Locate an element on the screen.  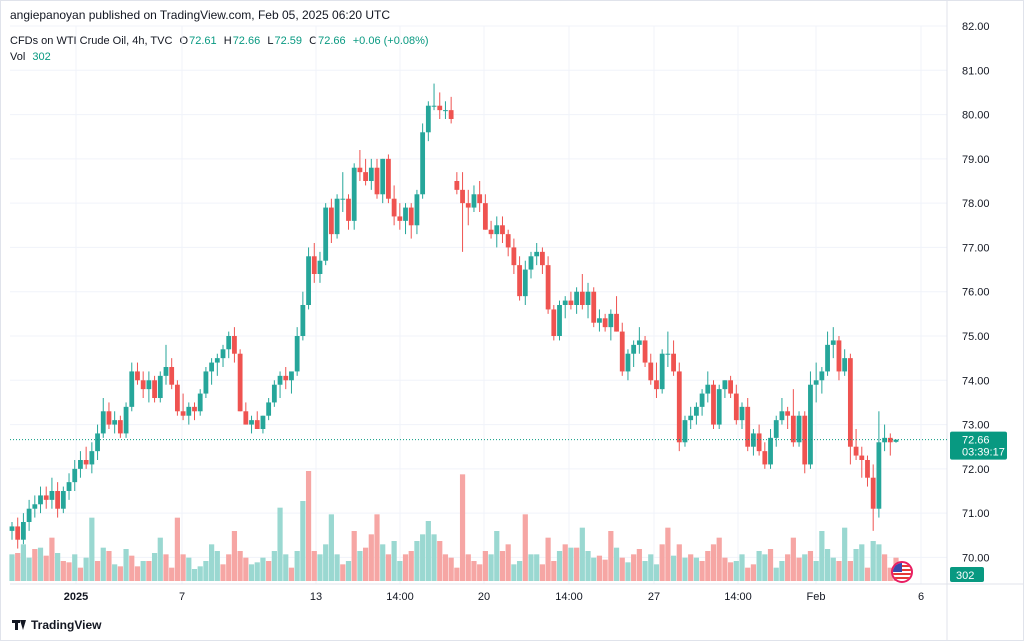
us-flag-icon is located at coordinates (902, 572).